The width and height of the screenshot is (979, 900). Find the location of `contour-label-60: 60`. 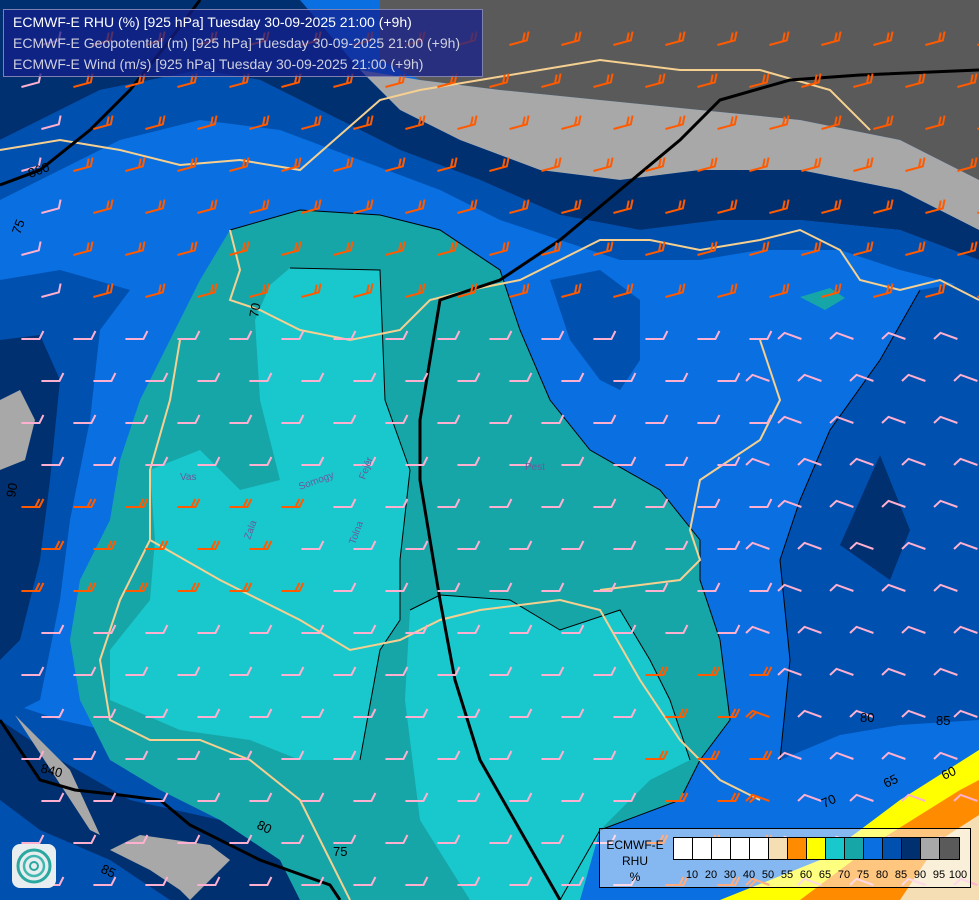

contour-label-60: 60 is located at coordinates (948, 773).